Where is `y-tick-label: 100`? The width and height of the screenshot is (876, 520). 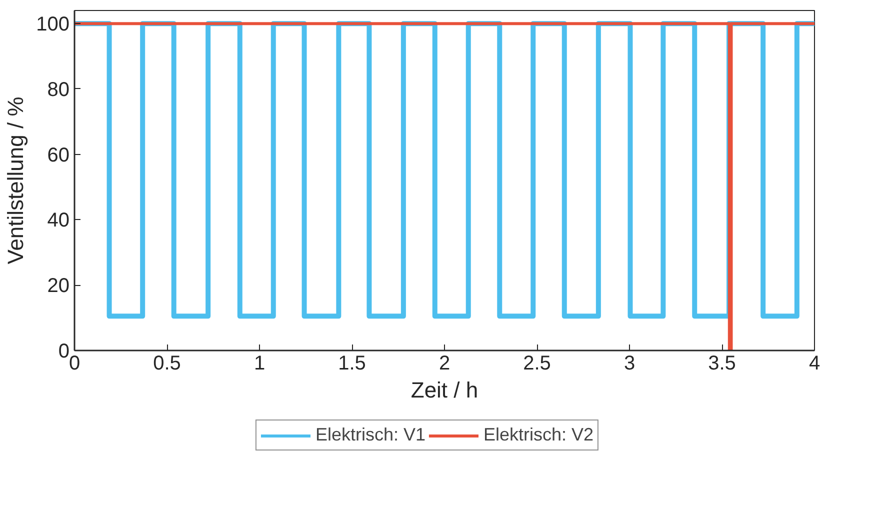
y-tick-label: 100 is located at coordinates (53, 25).